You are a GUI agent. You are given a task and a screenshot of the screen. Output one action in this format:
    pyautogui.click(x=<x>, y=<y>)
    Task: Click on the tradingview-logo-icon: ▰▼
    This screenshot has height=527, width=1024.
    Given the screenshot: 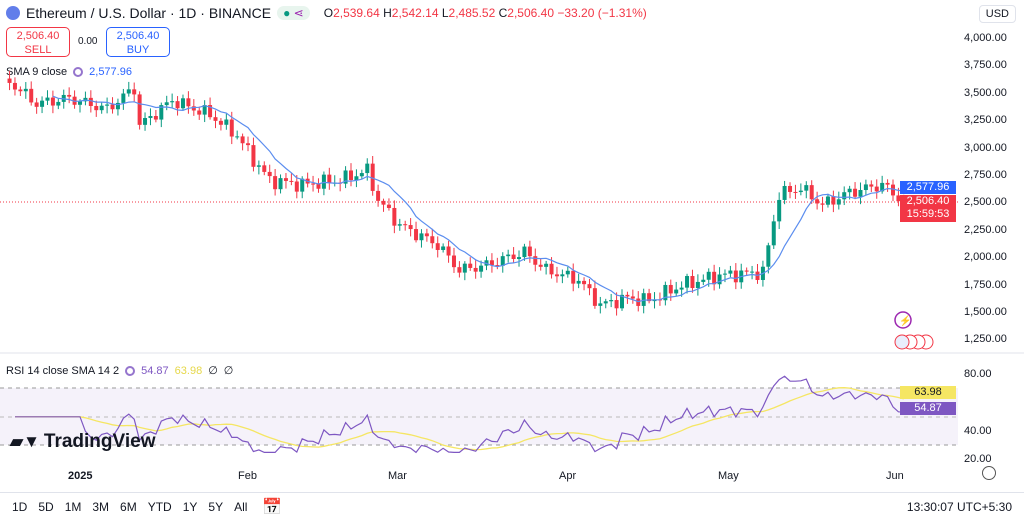 What is the action you would take?
    pyautogui.click(x=25, y=441)
    